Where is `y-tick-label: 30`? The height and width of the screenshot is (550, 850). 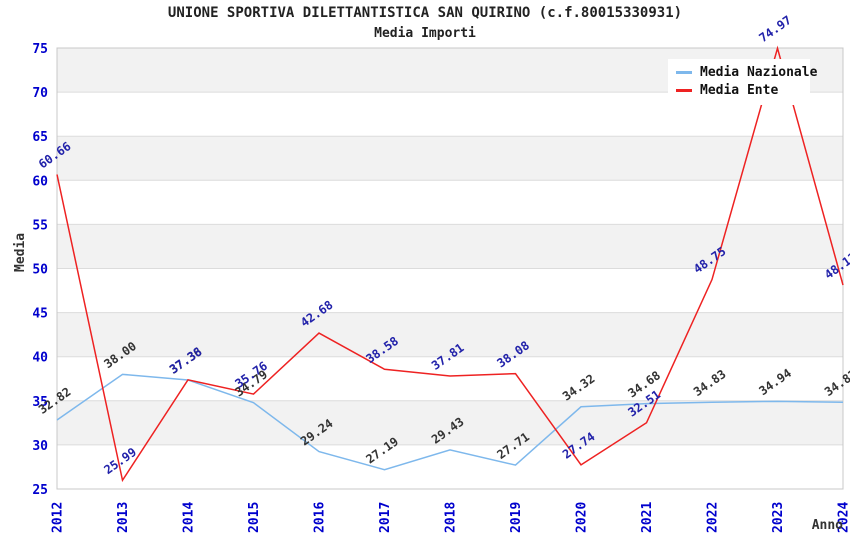
y-tick-label: 30 is located at coordinates (40, 446).